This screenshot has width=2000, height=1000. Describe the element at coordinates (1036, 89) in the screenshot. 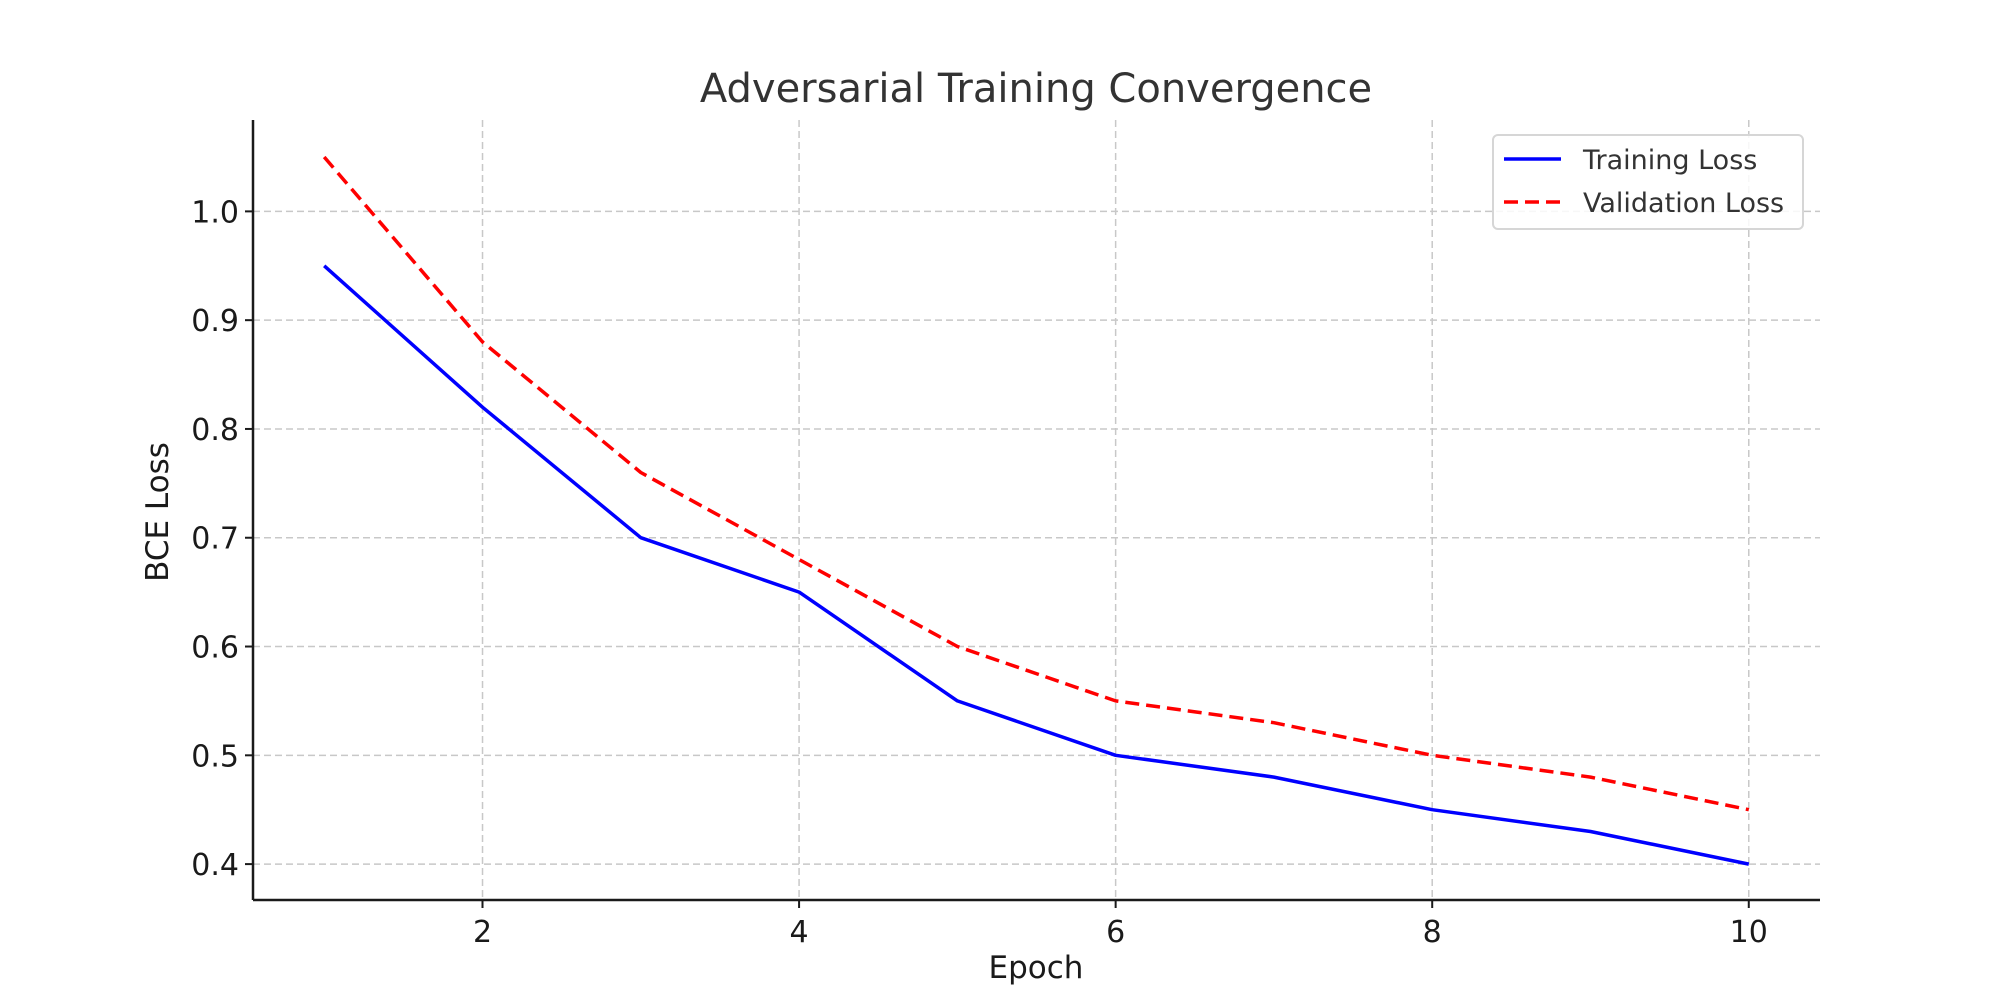

I see `chart-title: Adversarial Training Convergence` at that location.